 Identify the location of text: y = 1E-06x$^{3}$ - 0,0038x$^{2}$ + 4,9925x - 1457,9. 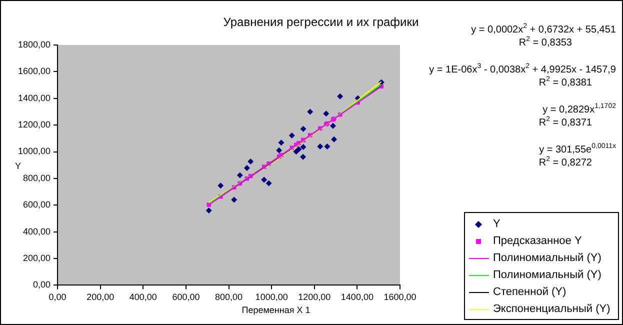
(522, 69).